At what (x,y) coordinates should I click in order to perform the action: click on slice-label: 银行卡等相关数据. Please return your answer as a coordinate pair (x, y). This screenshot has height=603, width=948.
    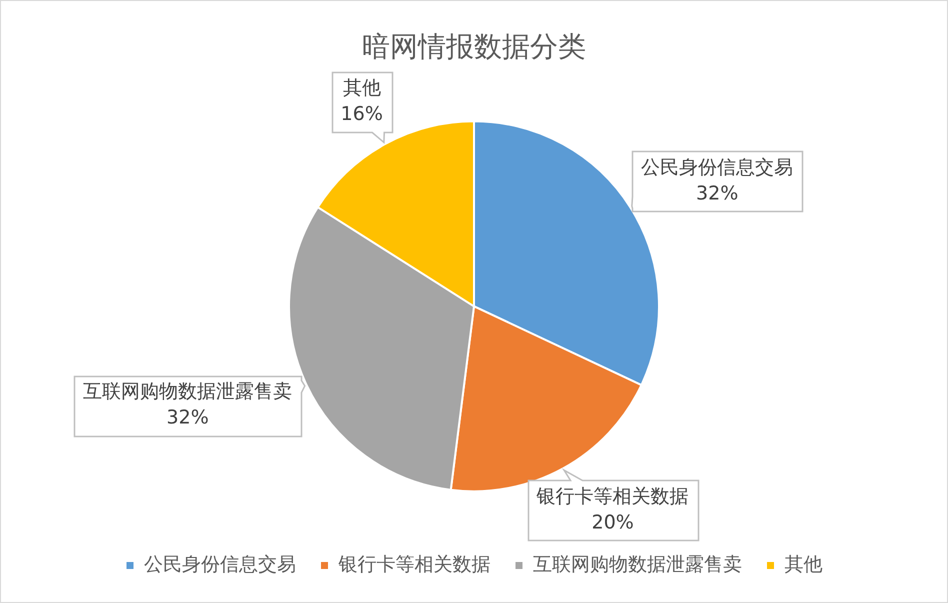
    Looking at the image, I should click on (612, 496).